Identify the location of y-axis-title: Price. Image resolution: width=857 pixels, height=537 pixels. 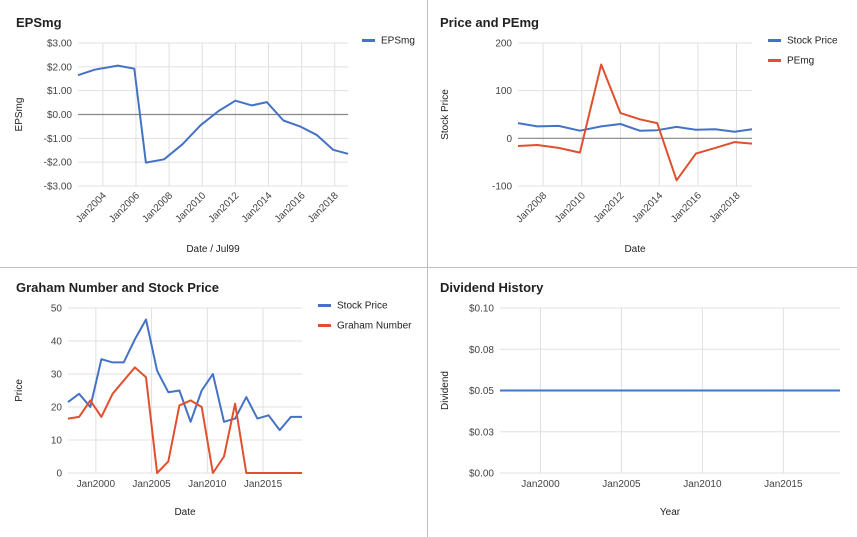
(19, 390).